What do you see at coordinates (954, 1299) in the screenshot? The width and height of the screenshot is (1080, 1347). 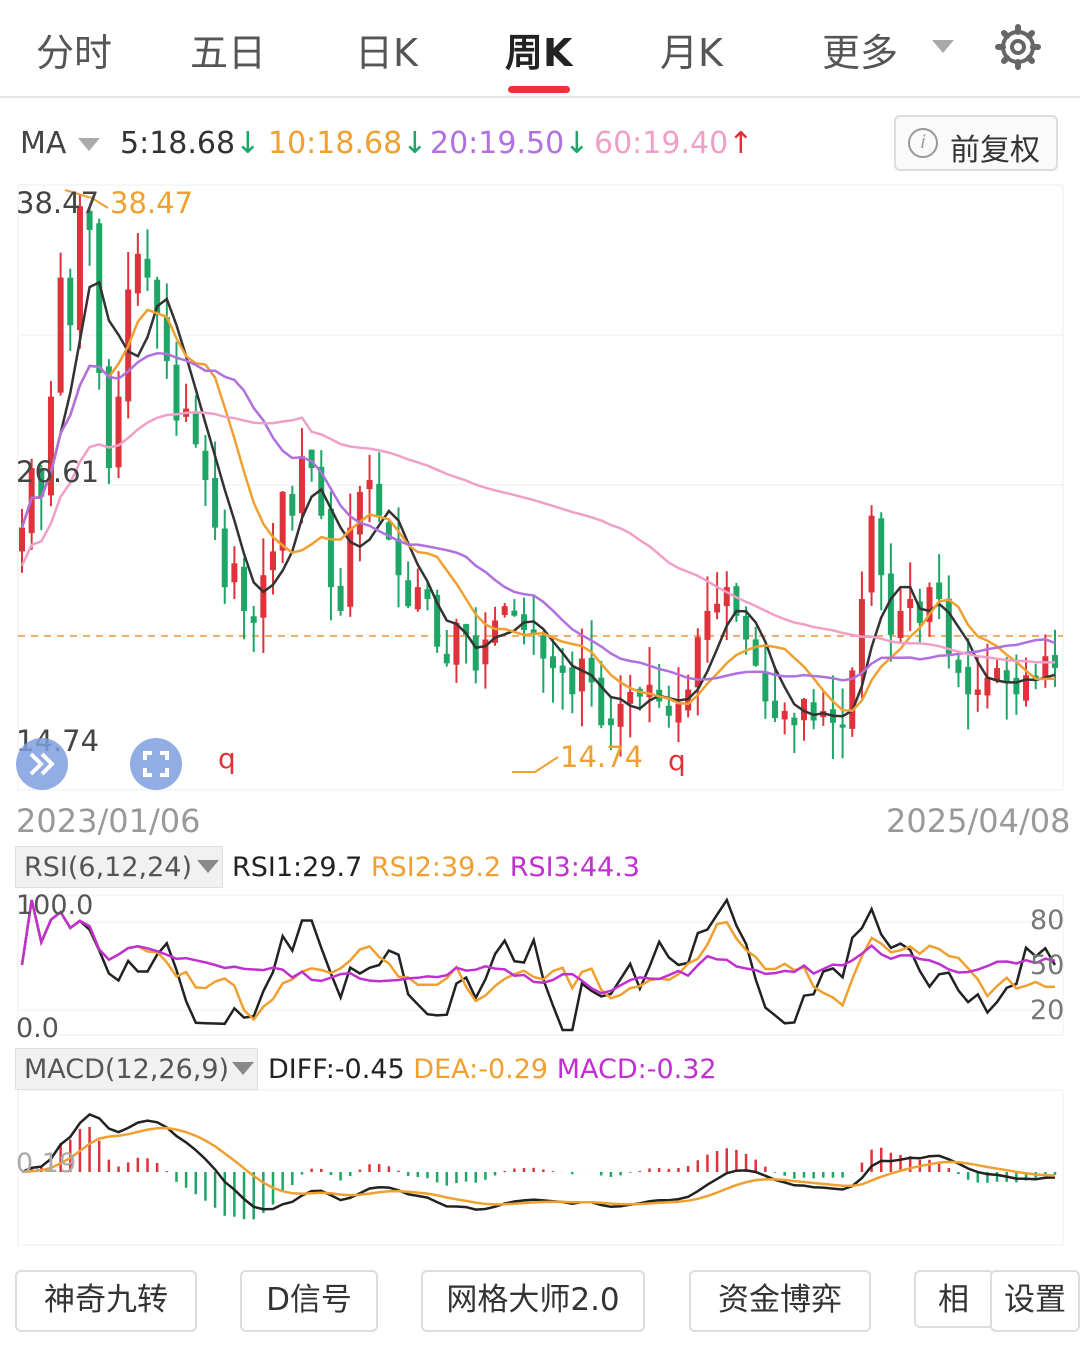 I see `related-button: 相` at bounding box center [954, 1299].